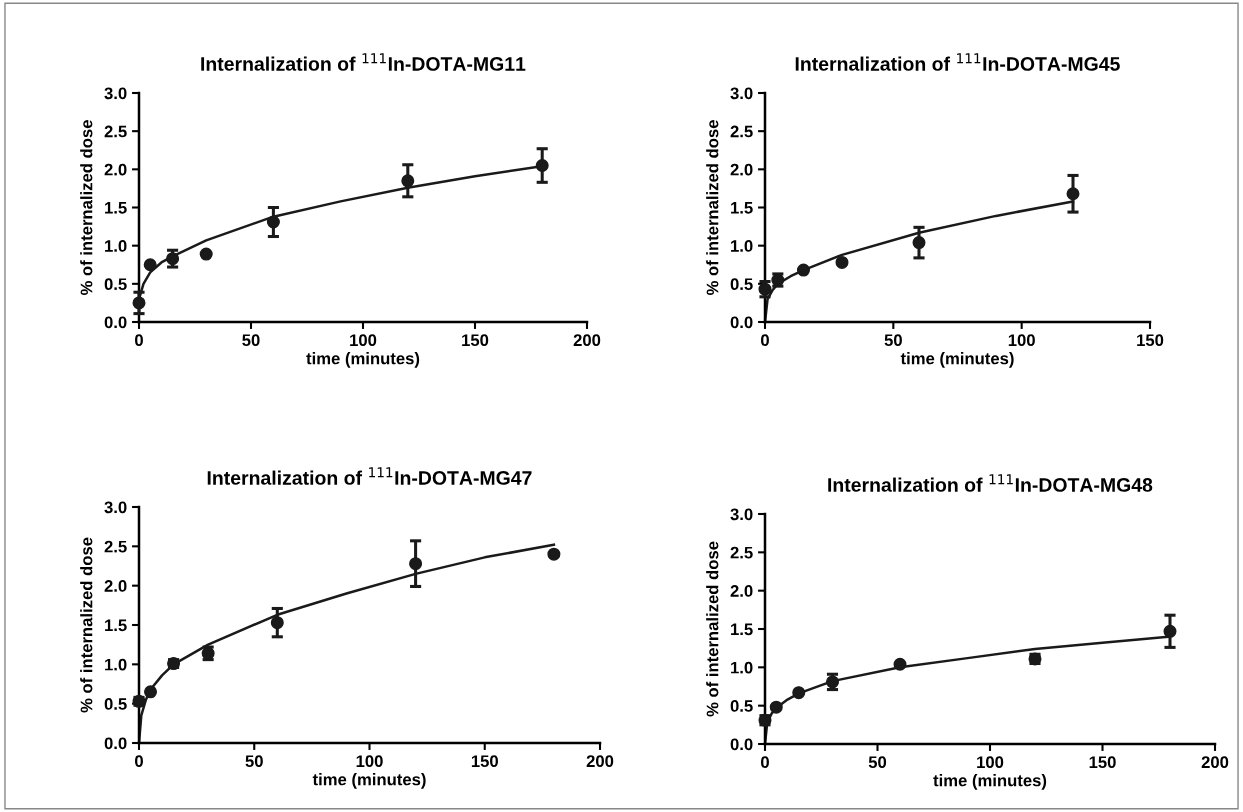 This screenshot has height=812, width=1243. What do you see at coordinates (363, 62) in the screenshot?
I see `chart-title: Internalization of $^{111}$In-DOTA-MG11` at bounding box center [363, 62].